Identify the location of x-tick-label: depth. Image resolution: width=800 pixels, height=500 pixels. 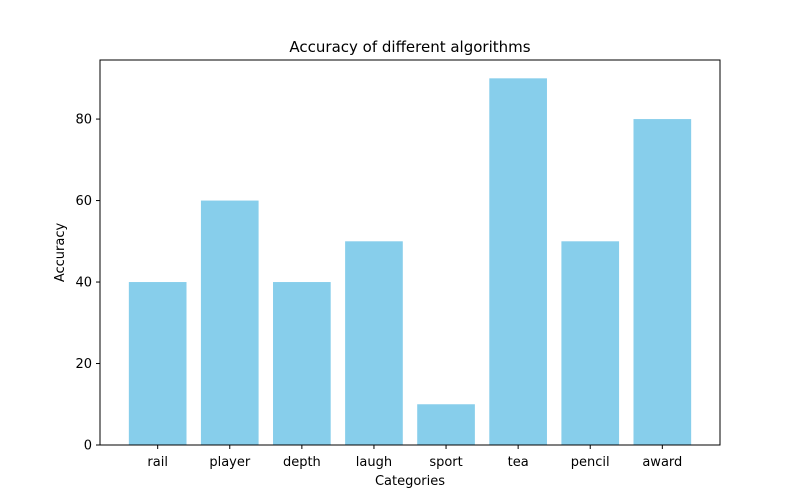
(302, 462).